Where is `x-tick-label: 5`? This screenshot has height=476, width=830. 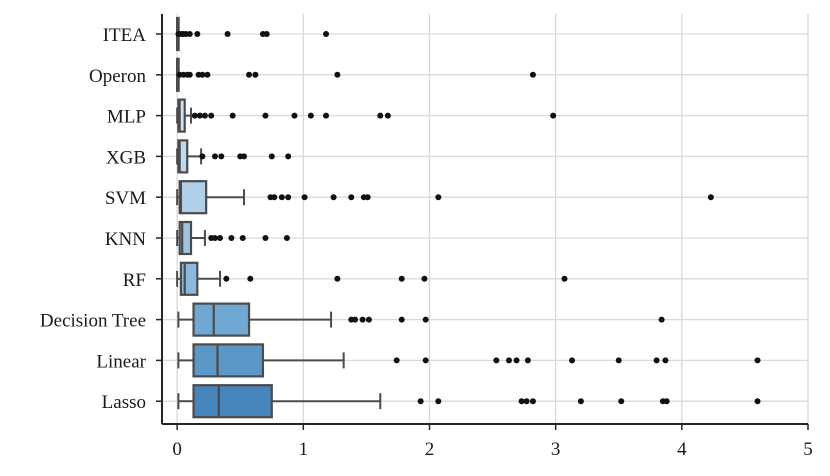
x-tick-label: 5 is located at coordinates (808, 449).